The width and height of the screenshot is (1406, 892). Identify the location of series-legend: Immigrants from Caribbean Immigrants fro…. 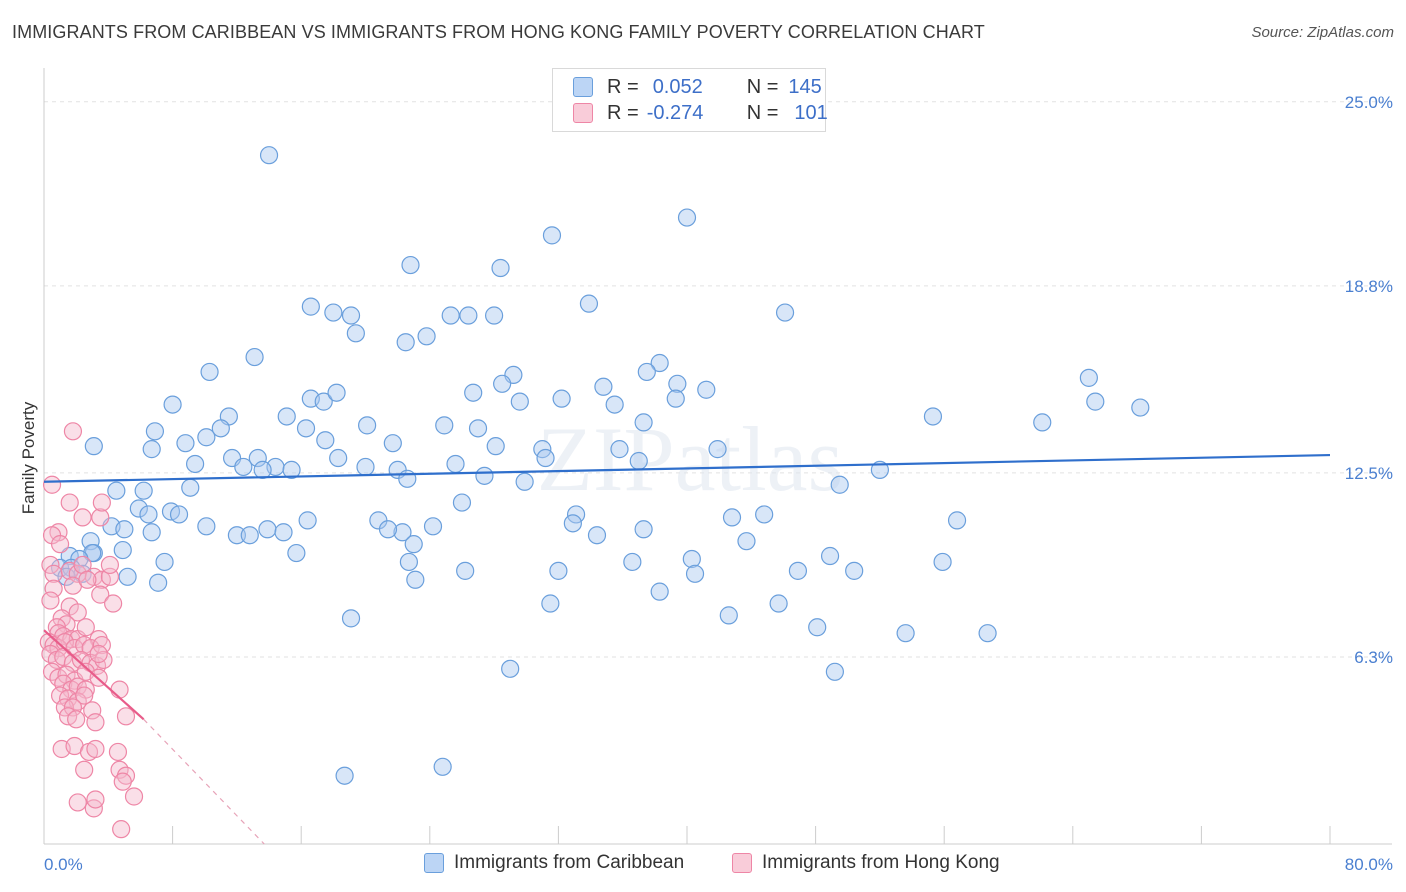
(703, 865).